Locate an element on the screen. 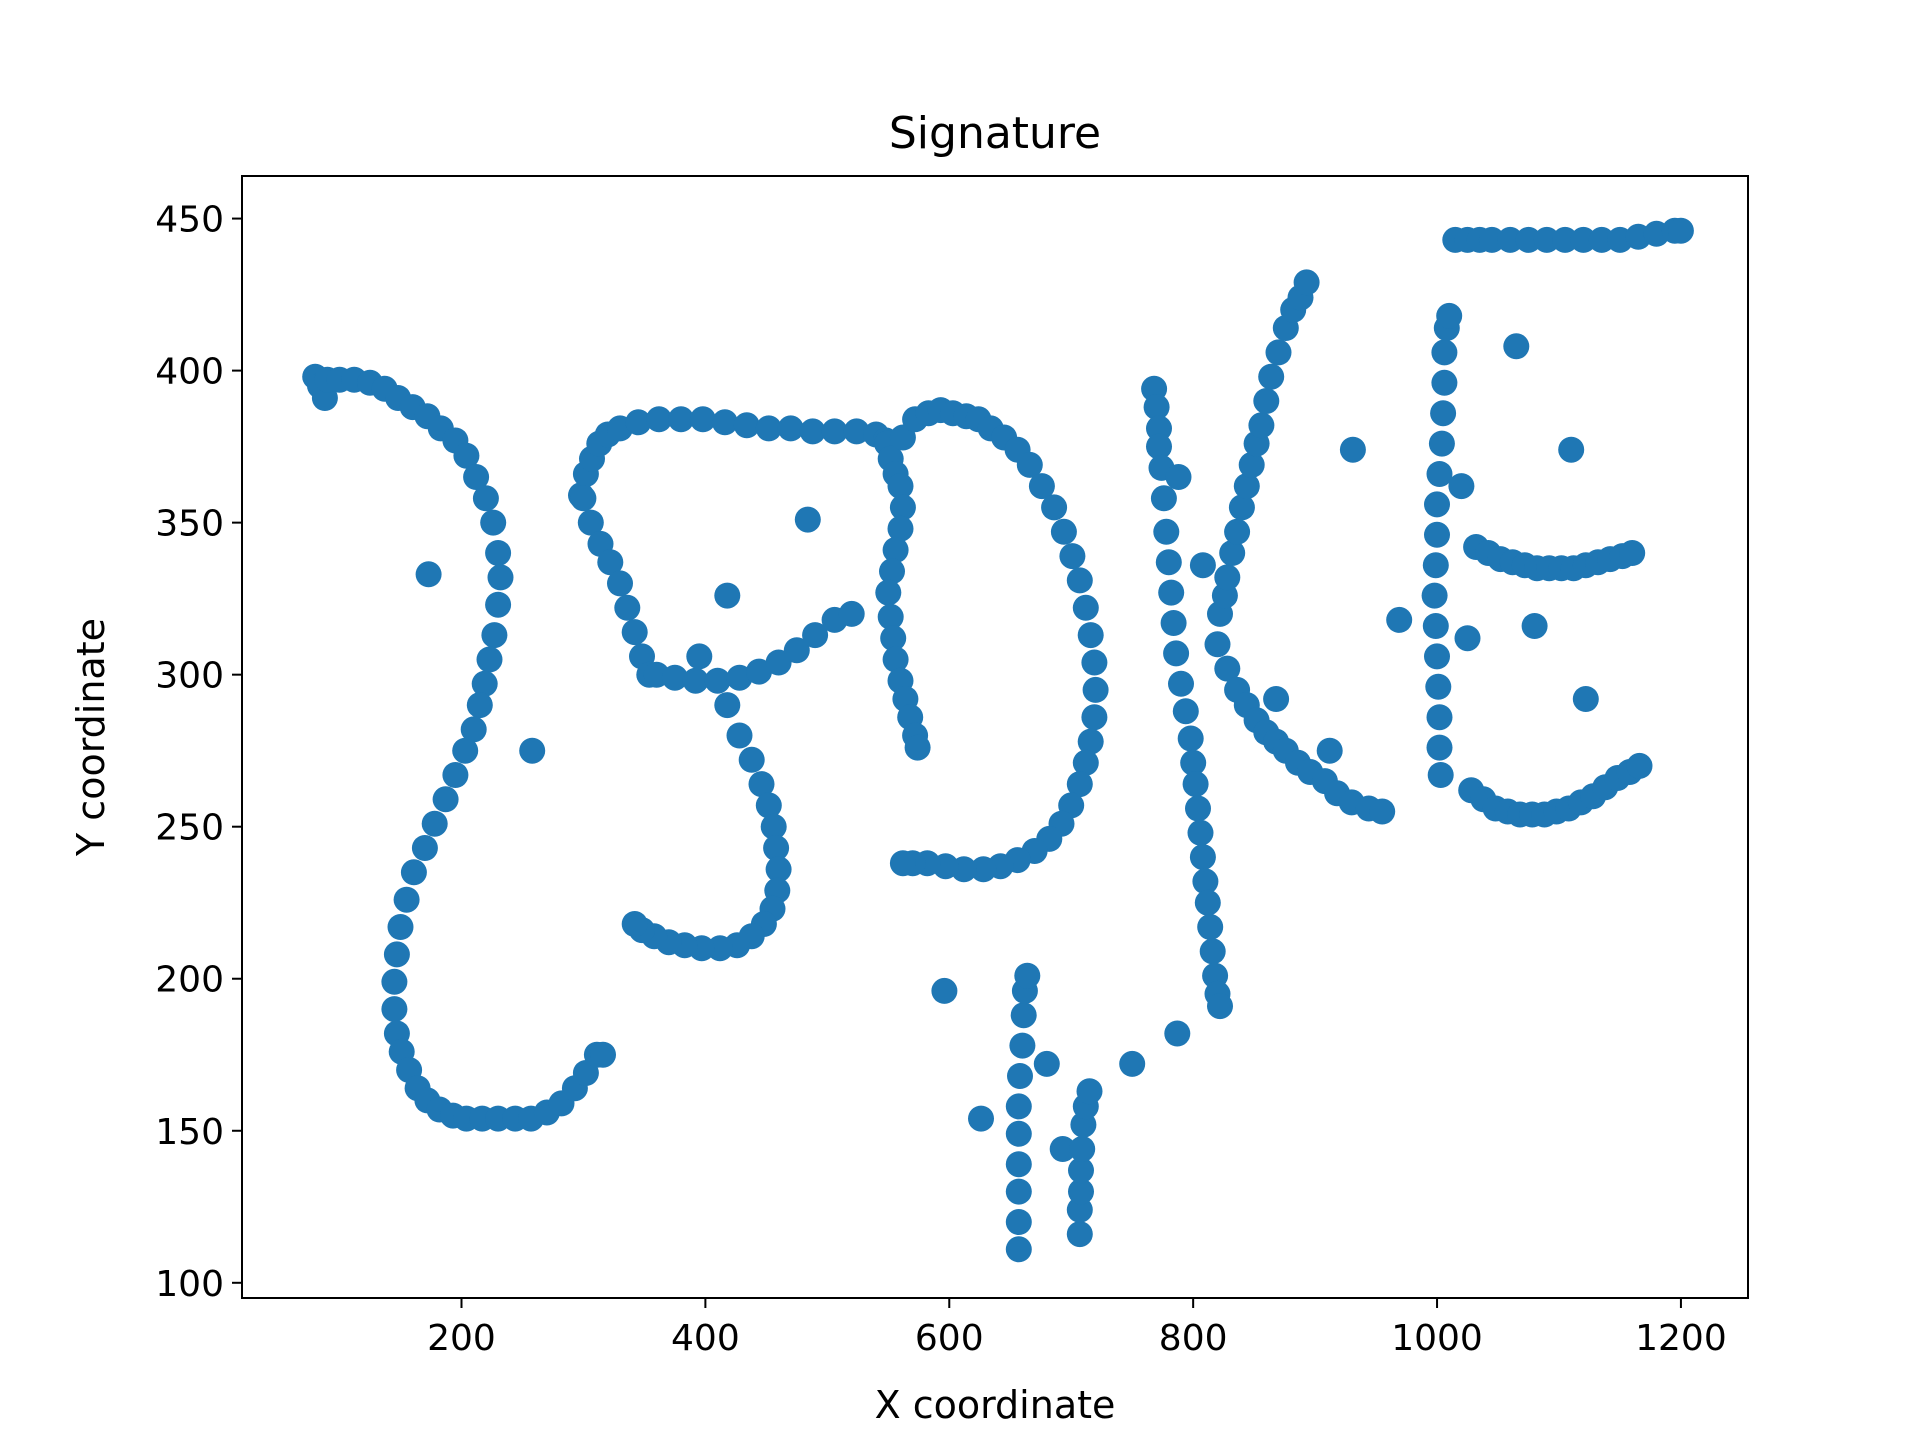 This screenshot has height=1440, width=1920. x-tick-label: 200 is located at coordinates (461, 1338).